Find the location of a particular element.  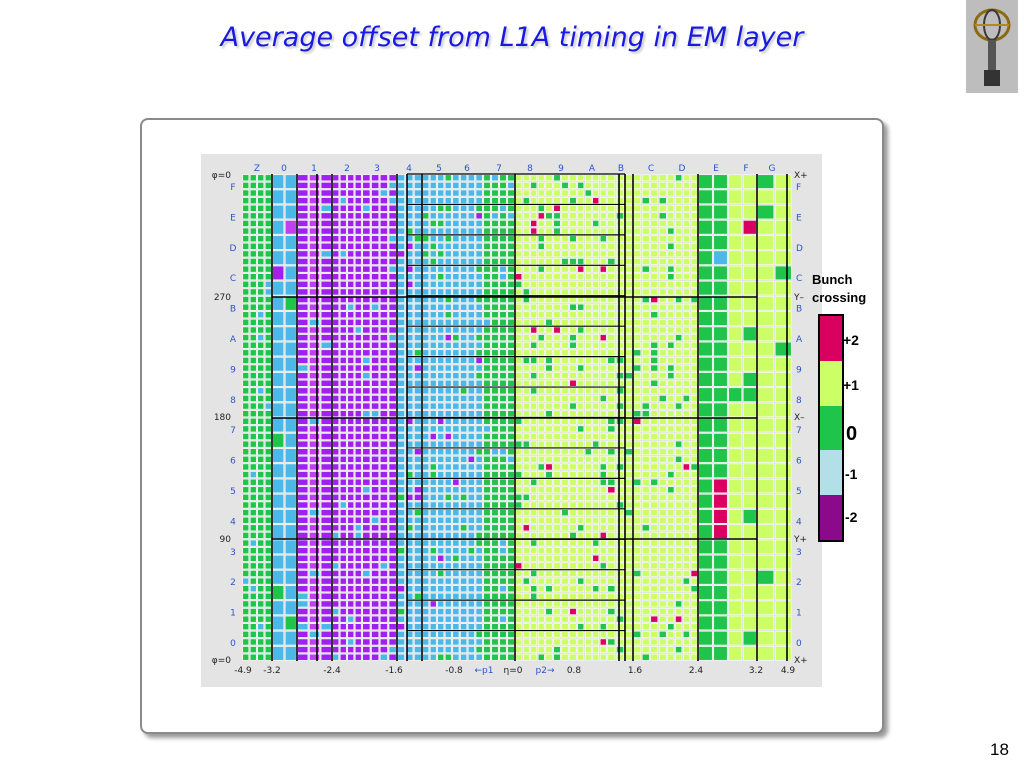

legend-swatch-plus1 is located at coordinates (831, 383).